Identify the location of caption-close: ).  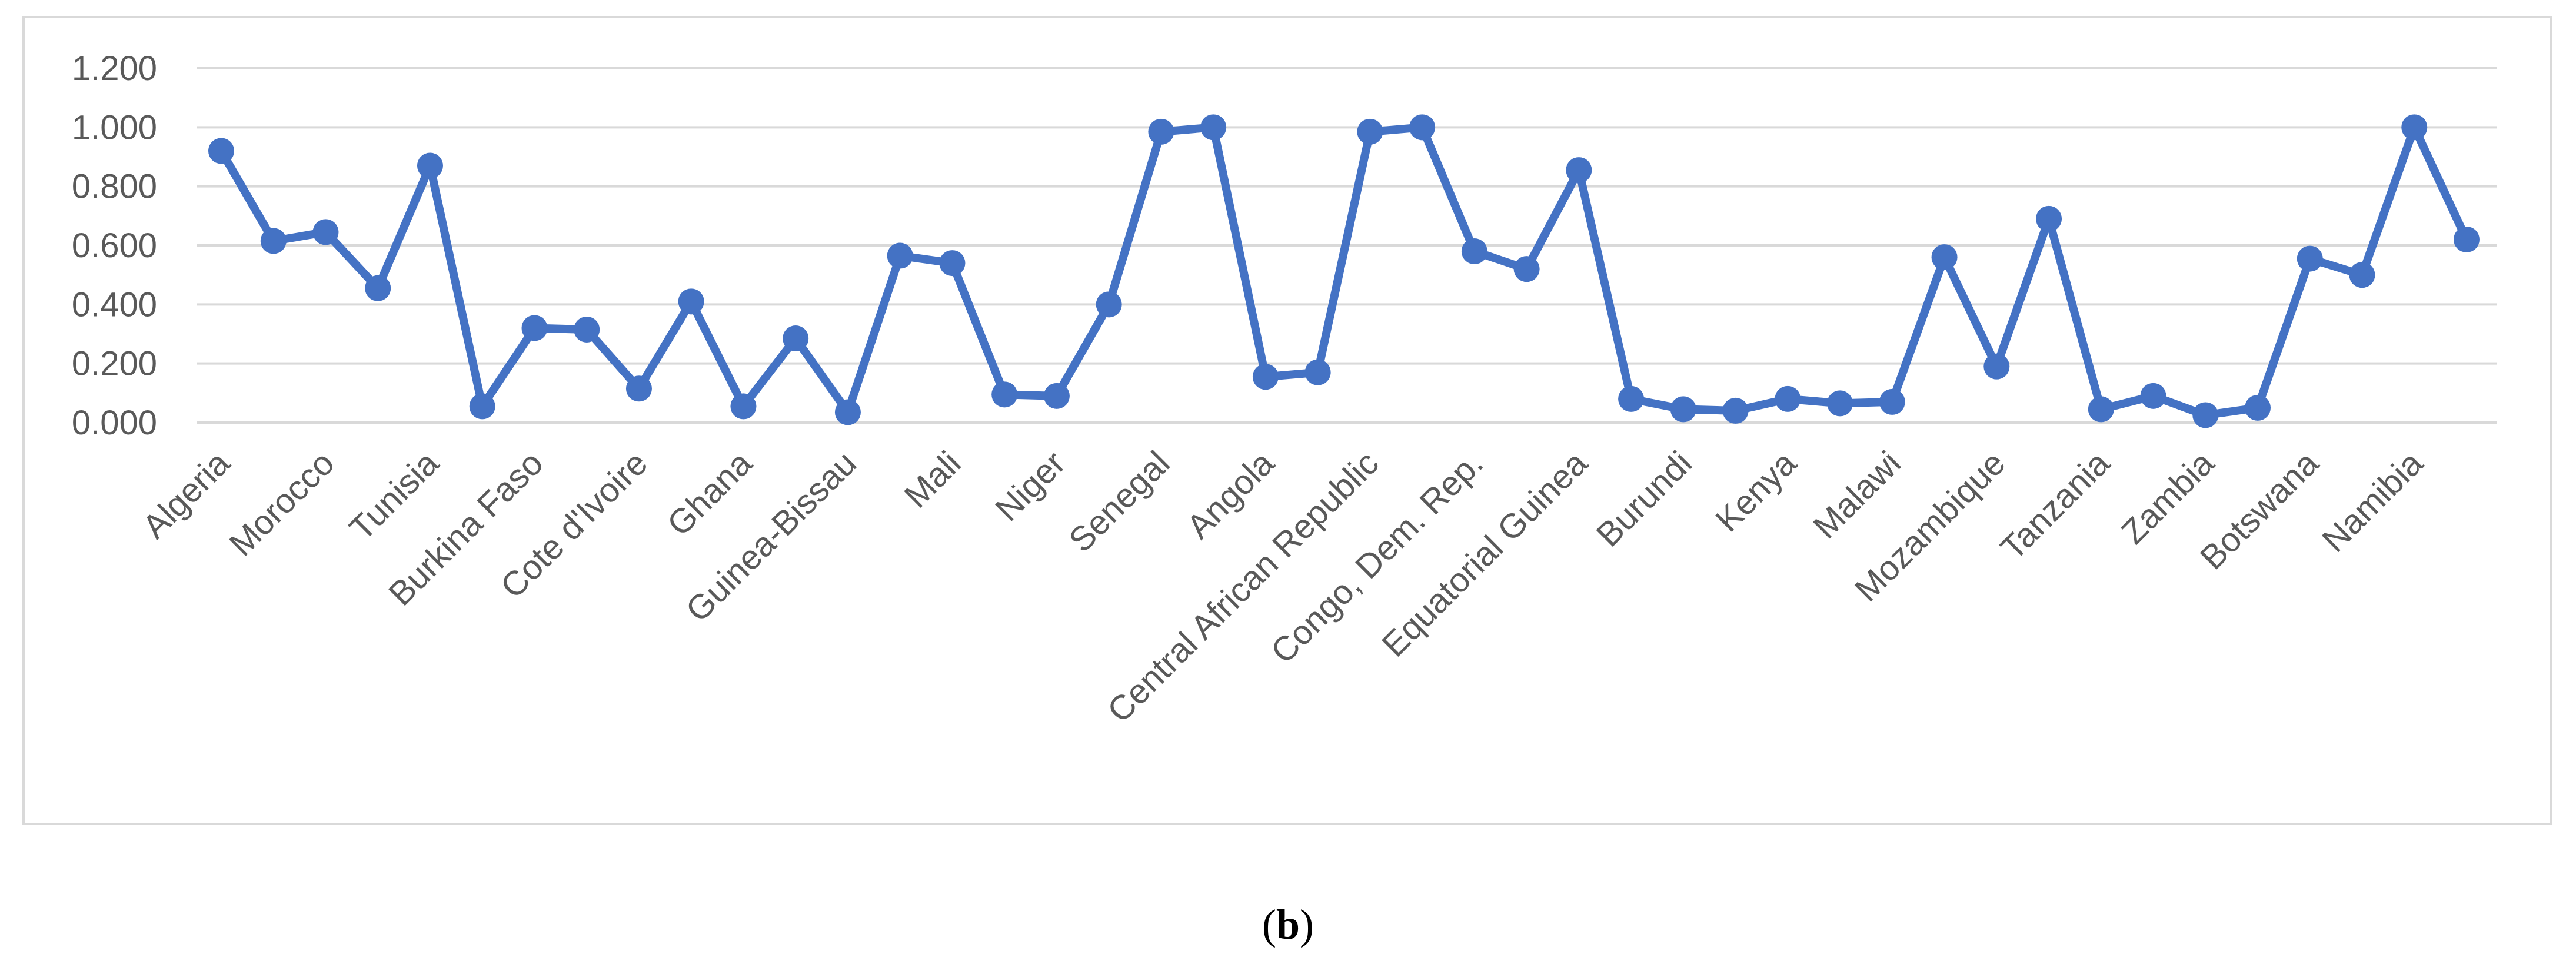
(1307, 924).